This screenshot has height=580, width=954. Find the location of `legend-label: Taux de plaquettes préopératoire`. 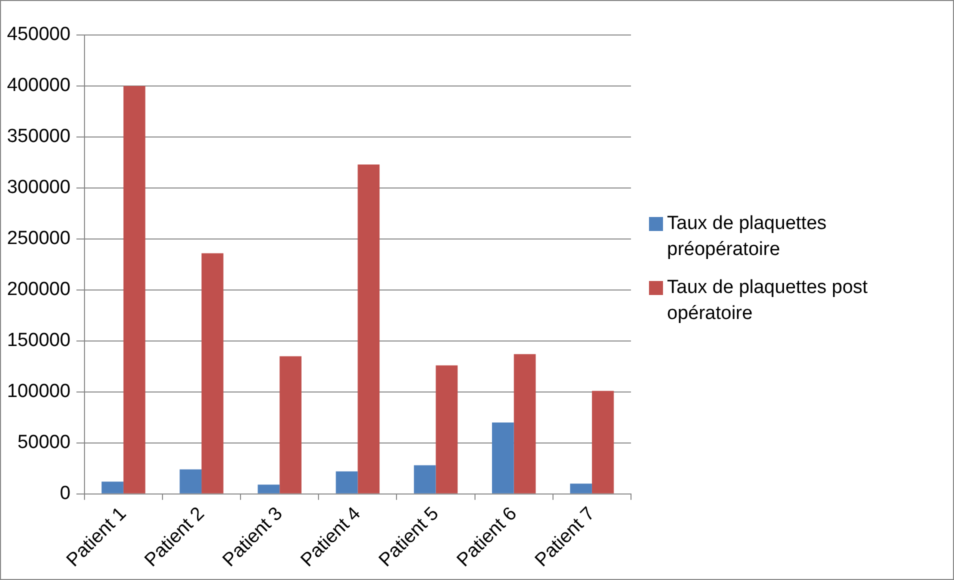

legend-label: Taux de plaquettes préopératoire is located at coordinates (747, 237).